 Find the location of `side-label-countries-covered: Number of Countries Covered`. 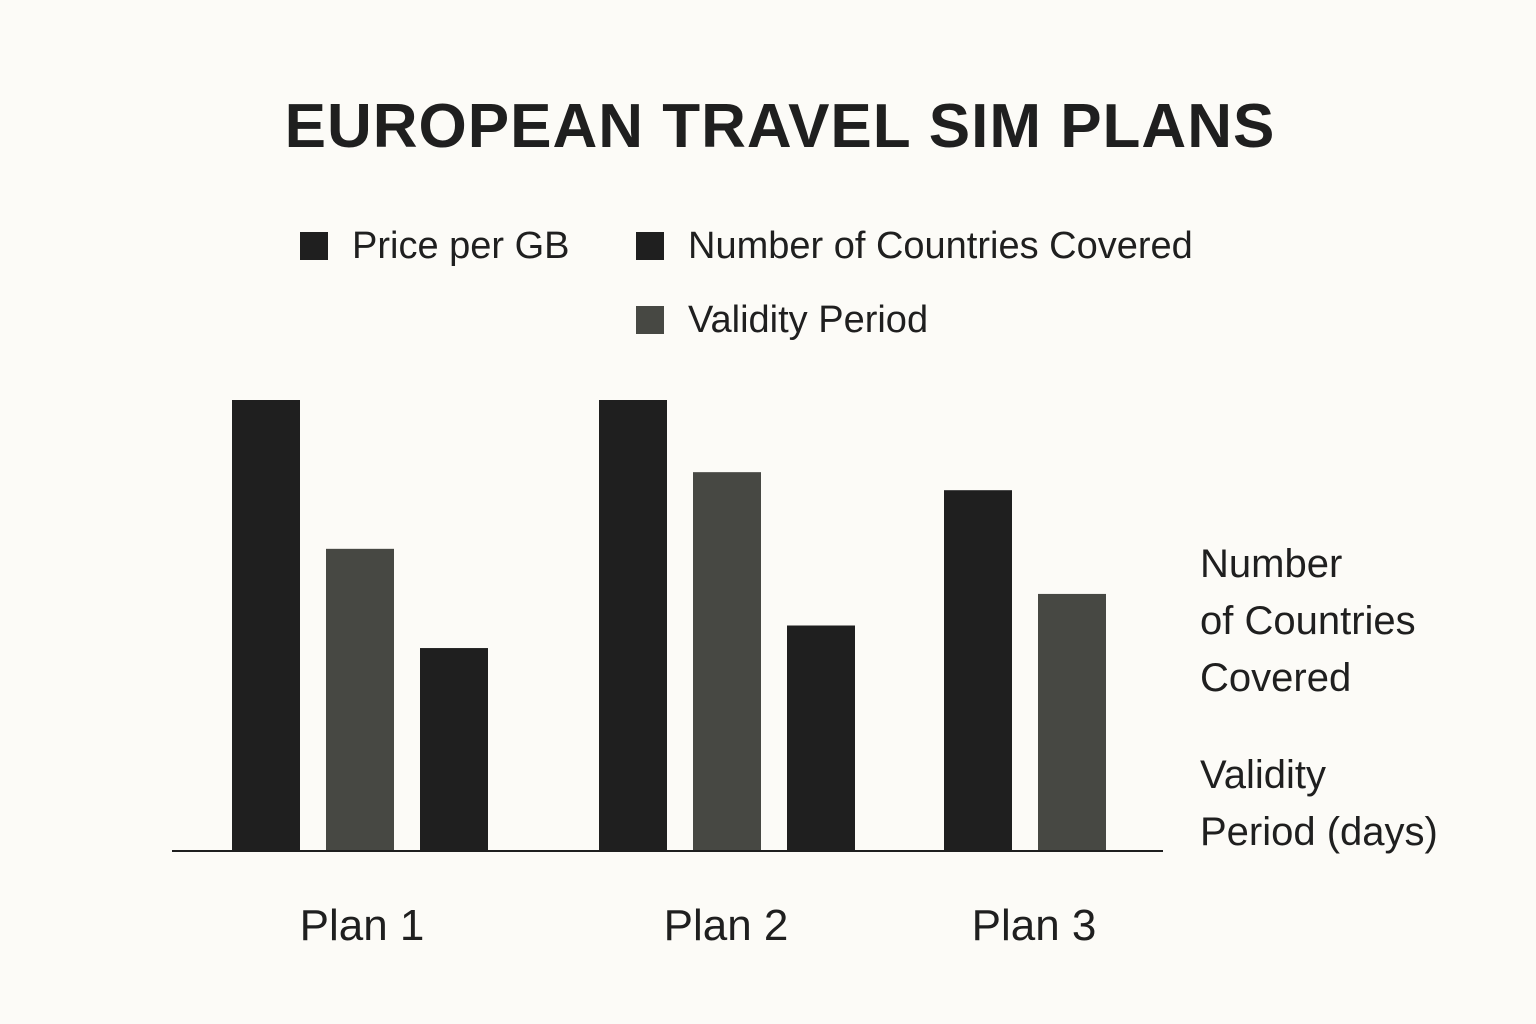

side-label-countries-covered: Number of Countries Covered is located at coordinates (1350, 621).